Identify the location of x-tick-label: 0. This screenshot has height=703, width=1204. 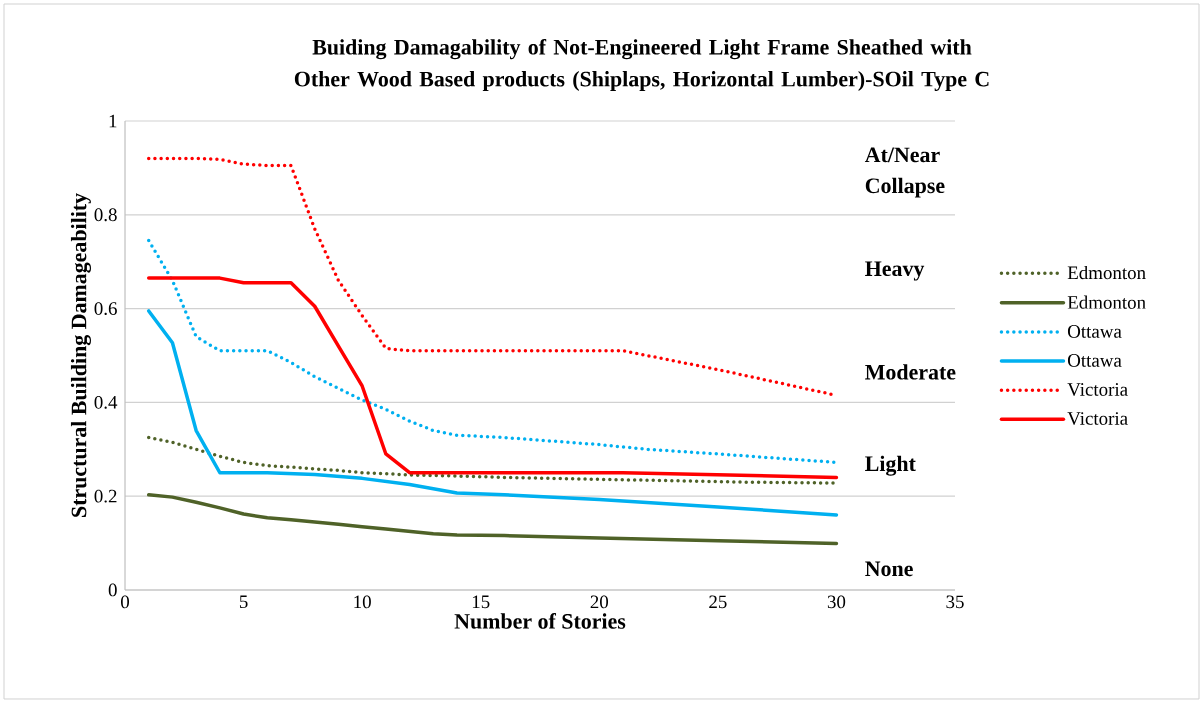
(125, 602).